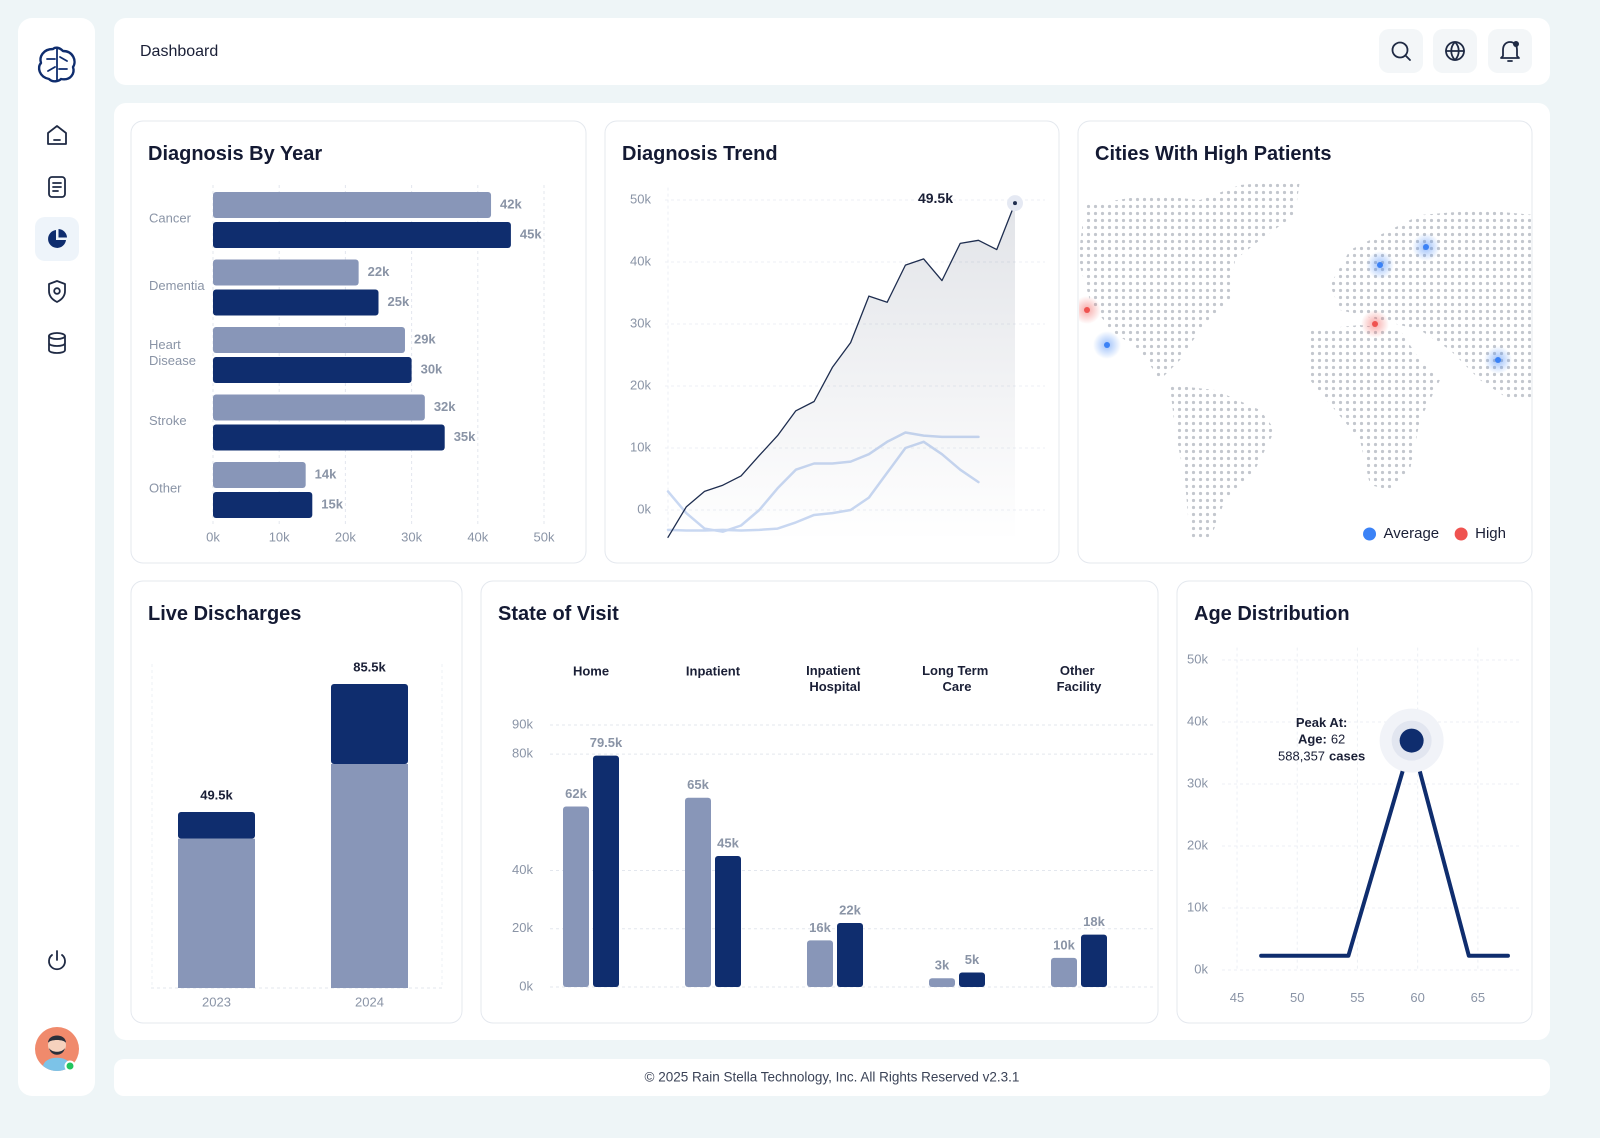 The width and height of the screenshot is (1600, 1138). What do you see at coordinates (326, 473) in the screenshot?
I see `value-label: 14k` at bounding box center [326, 473].